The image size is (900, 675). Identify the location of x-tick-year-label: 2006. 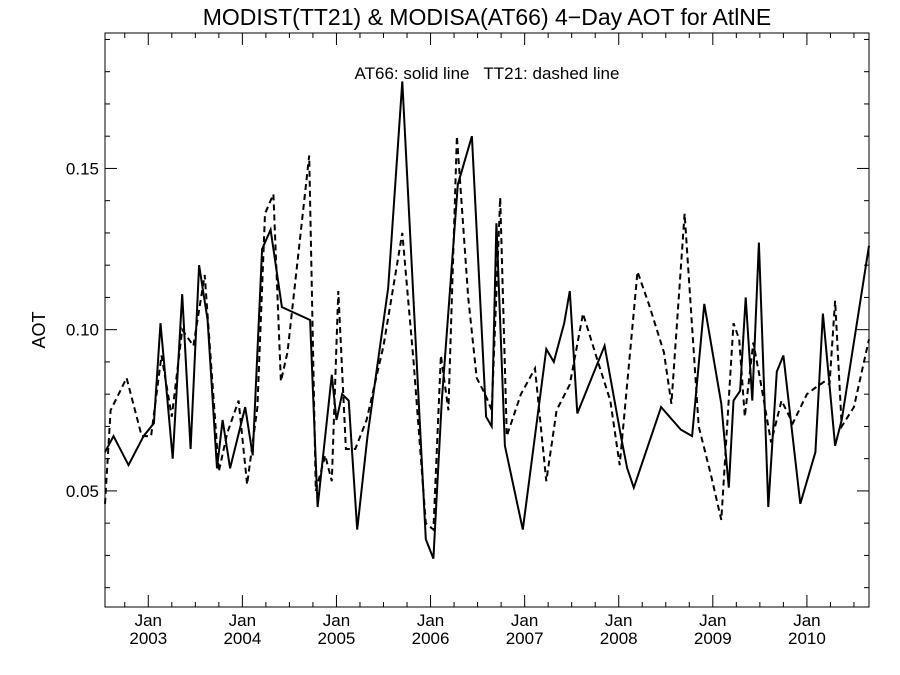
(431, 638).